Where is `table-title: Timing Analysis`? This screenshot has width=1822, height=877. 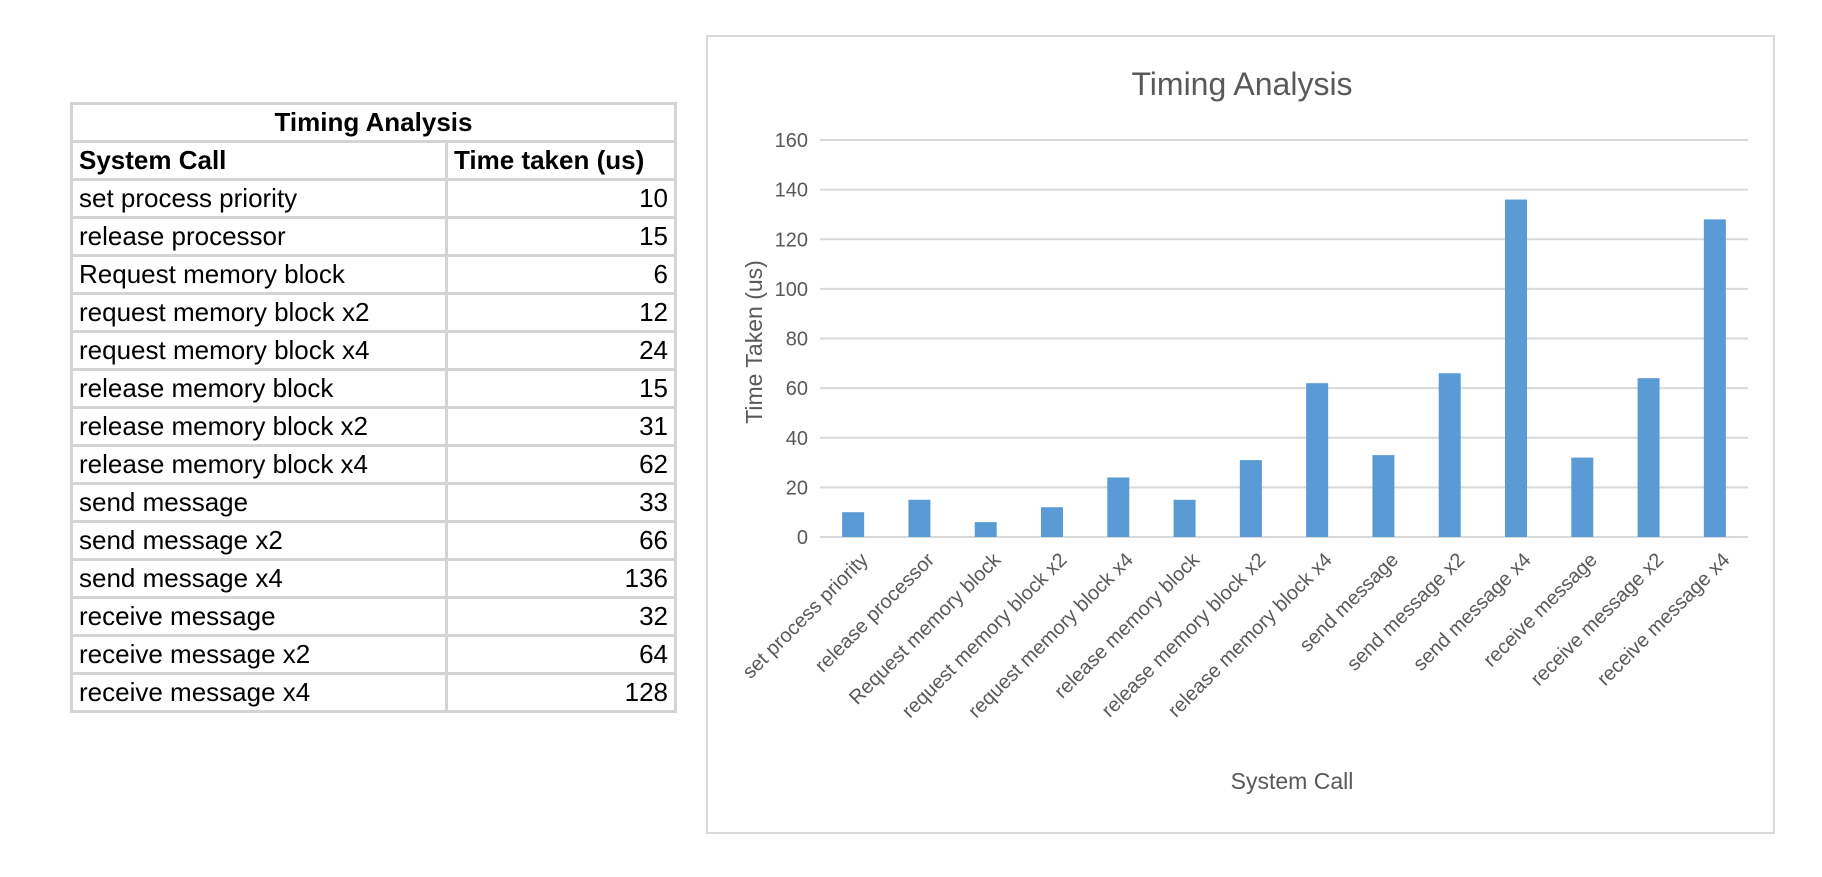
table-title: Timing Analysis is located at coordinates (373, 122).